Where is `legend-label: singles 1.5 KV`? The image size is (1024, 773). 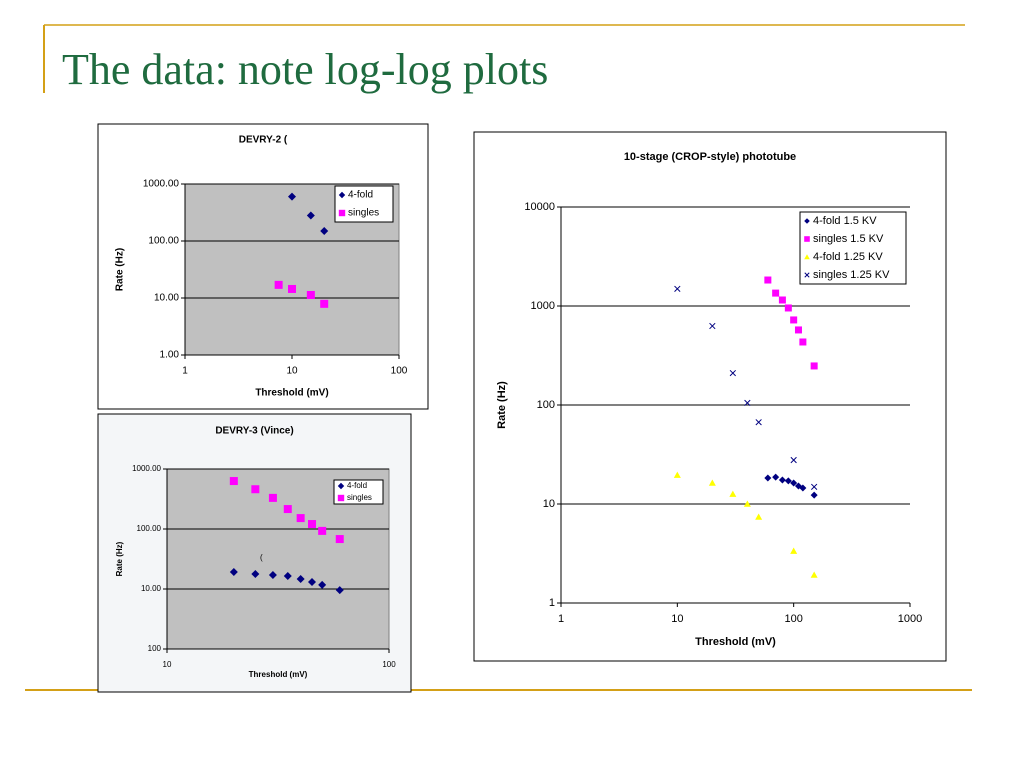 legend-label: singles 1.5 KV is located at coordinates (848, 239).